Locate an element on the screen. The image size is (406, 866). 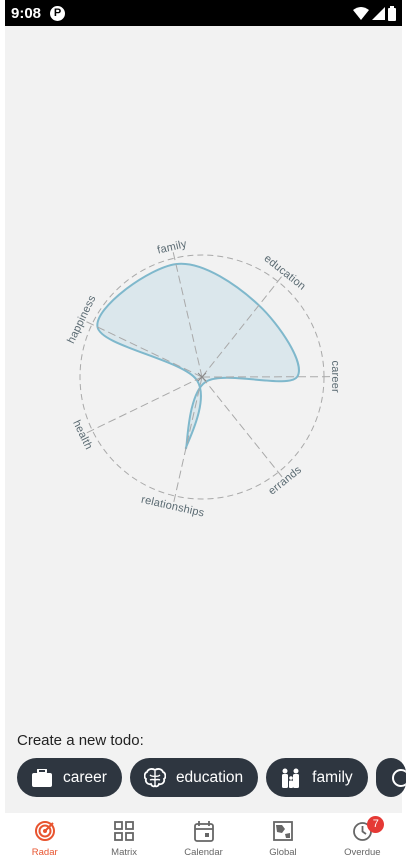
chip-label: career is located at coordinates (85, 777).